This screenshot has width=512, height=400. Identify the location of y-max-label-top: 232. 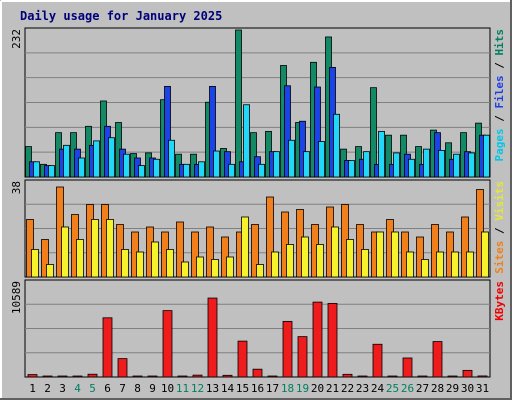
(16, 39).